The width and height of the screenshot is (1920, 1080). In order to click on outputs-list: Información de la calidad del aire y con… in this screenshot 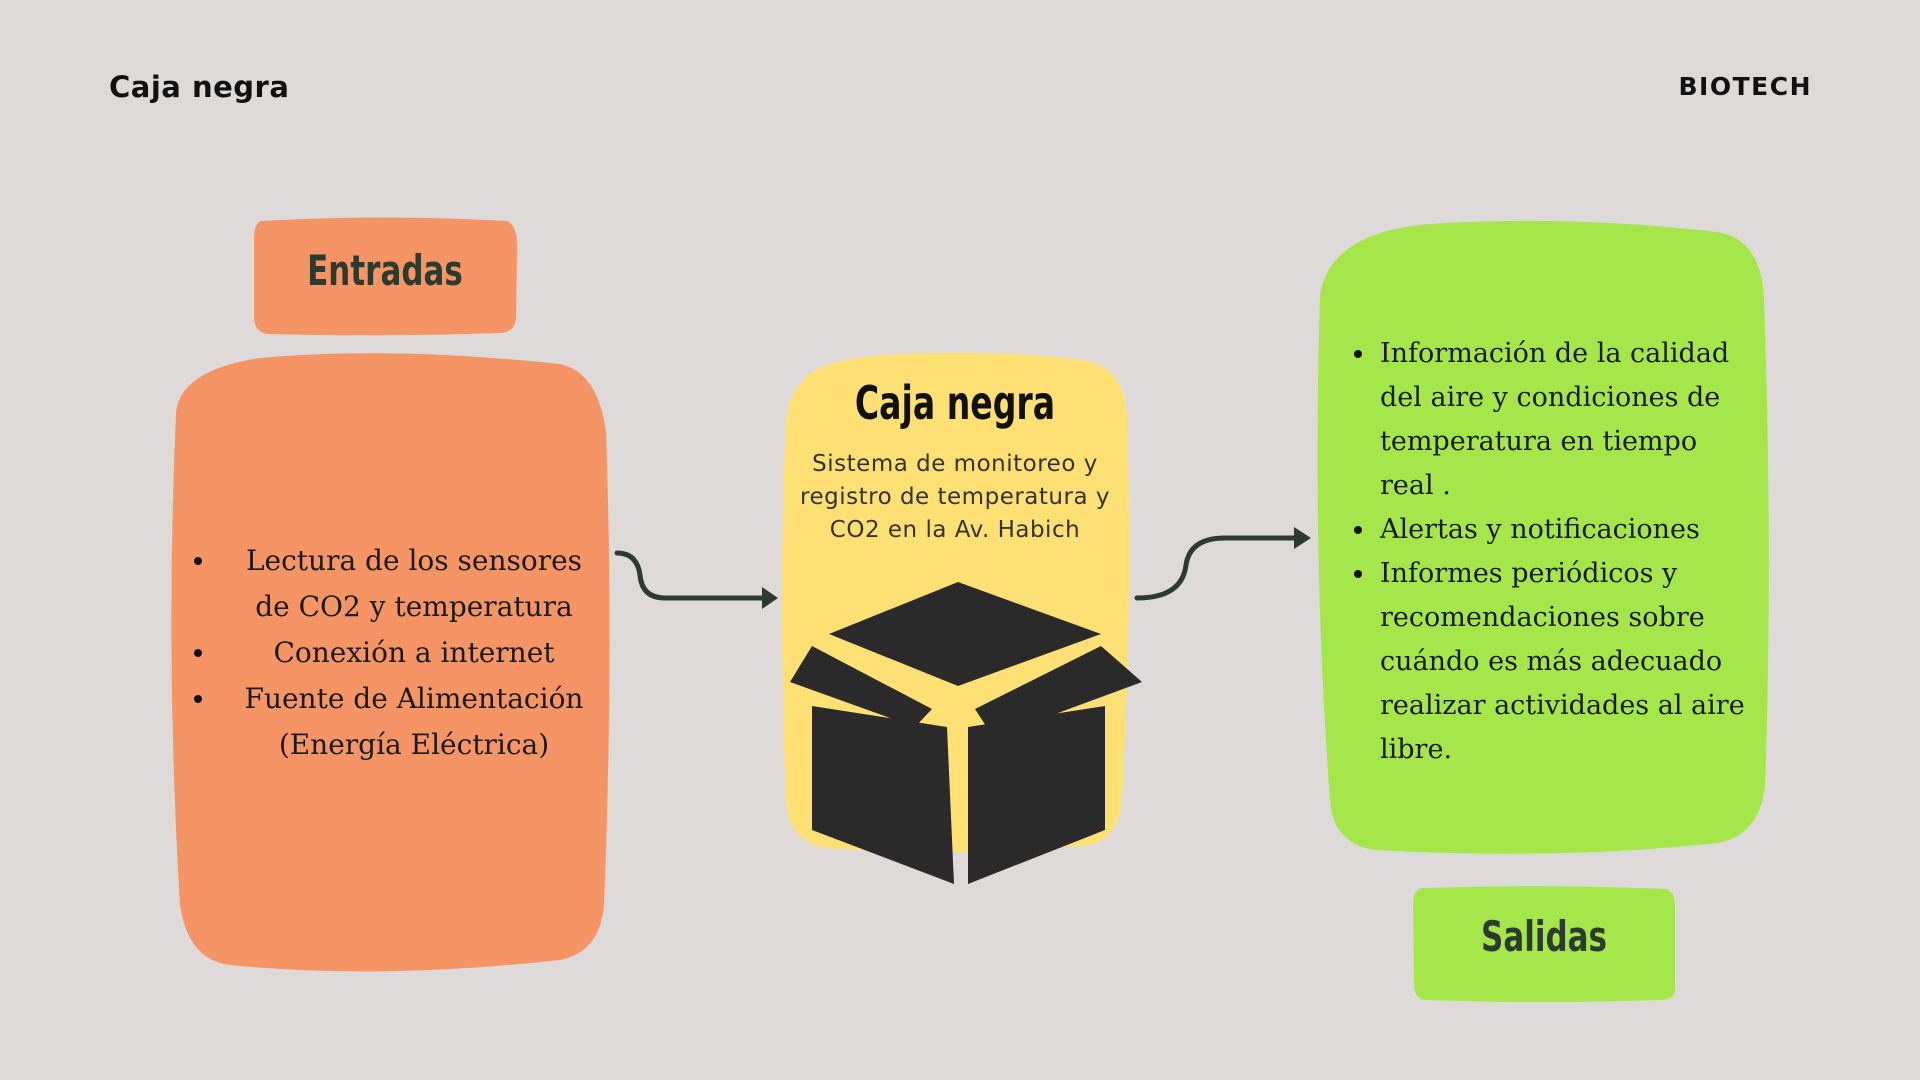, I will do `click(1552, 552)`.